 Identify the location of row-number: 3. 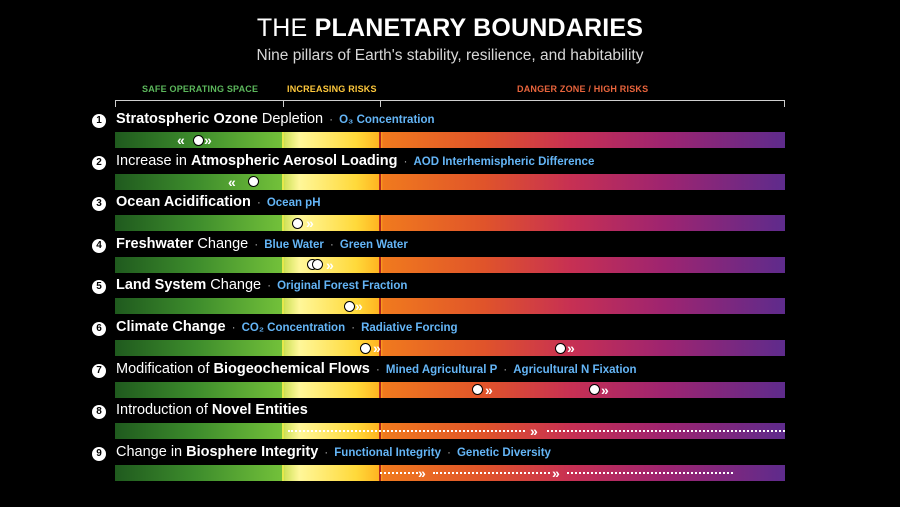
(99, 204).